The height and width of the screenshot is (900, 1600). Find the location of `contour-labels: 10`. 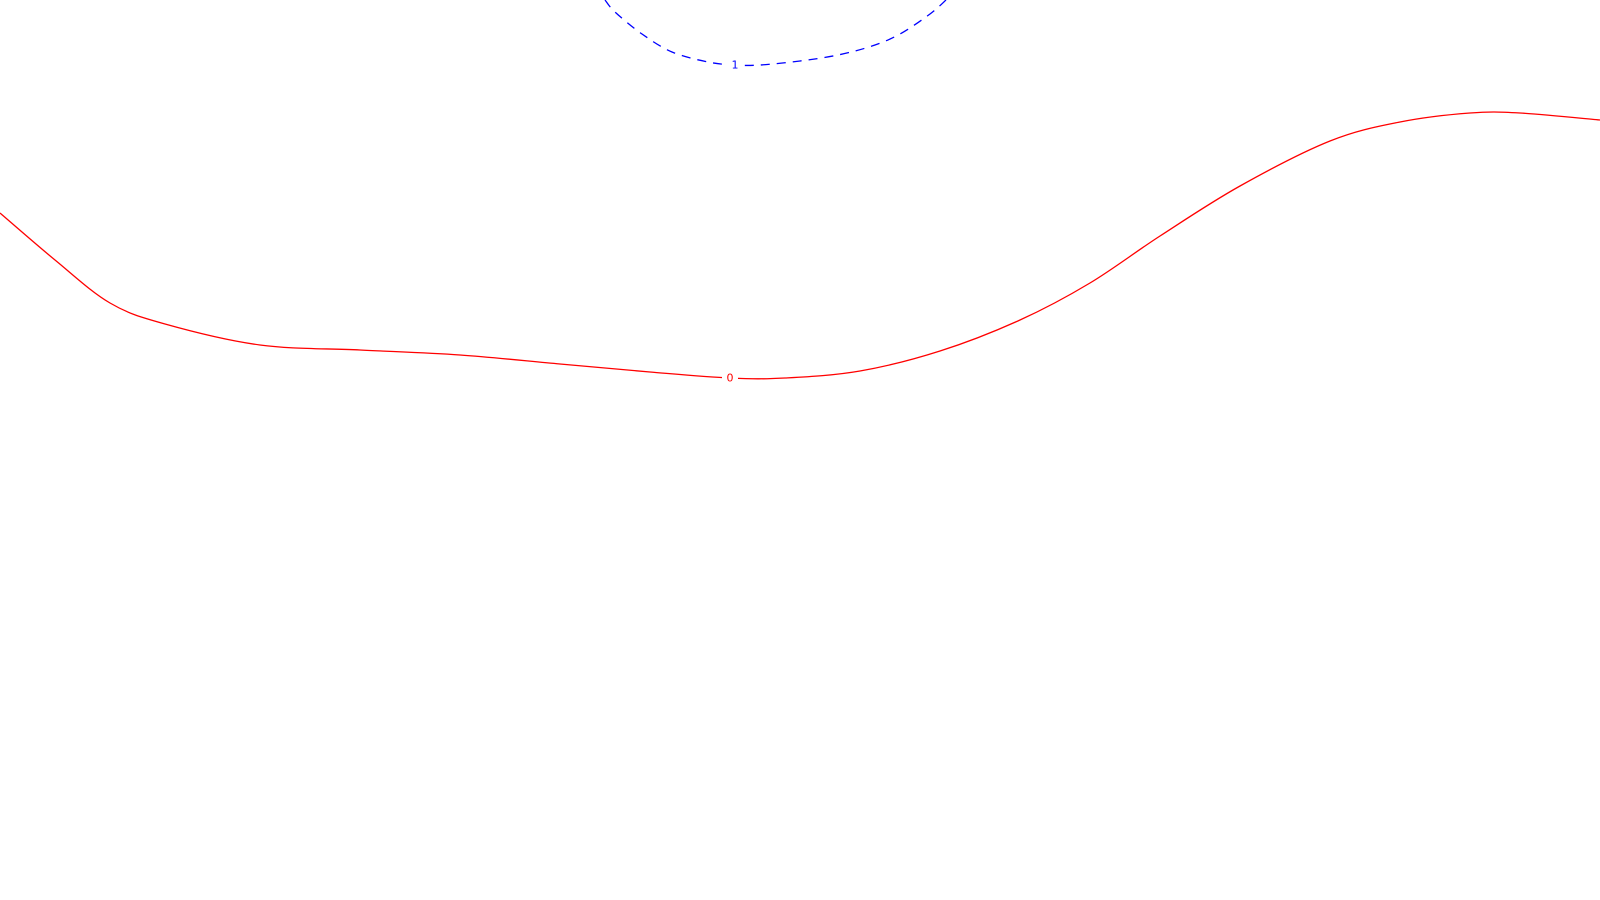

contour-labels: 10 is located at coordinates (732, 221).